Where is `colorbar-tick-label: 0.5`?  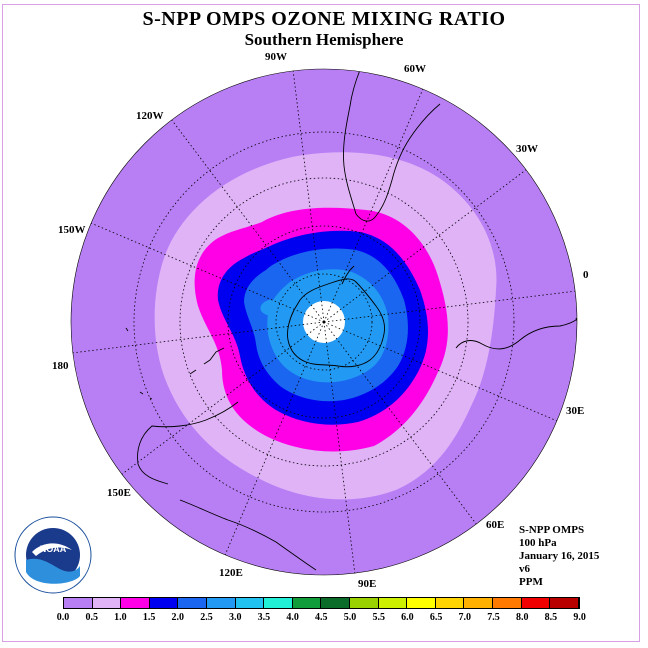 colorbar-tick-label: 0.5 is located at coordinates (91, 617).